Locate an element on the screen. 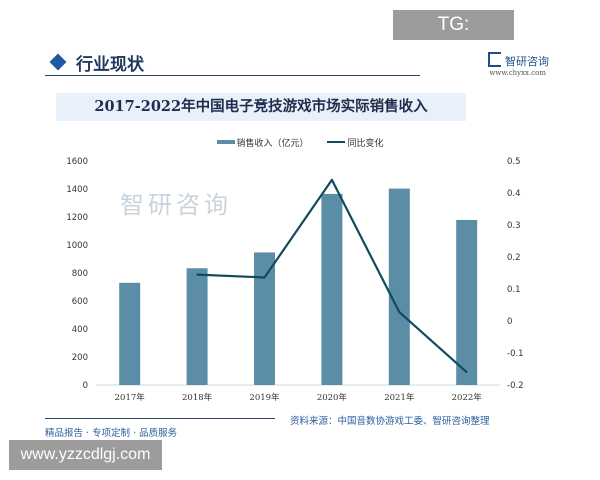 This screenshot has width=600, height=480. y-left-tick-label: 1000 is located at coordinates (77, 246).